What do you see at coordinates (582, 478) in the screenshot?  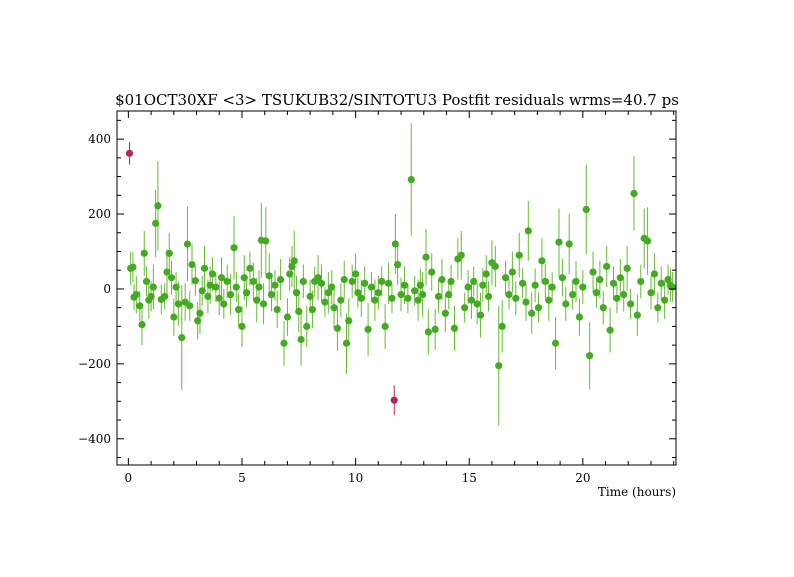 I see `x-tick-label: 20` at bounding box center [582, 478].